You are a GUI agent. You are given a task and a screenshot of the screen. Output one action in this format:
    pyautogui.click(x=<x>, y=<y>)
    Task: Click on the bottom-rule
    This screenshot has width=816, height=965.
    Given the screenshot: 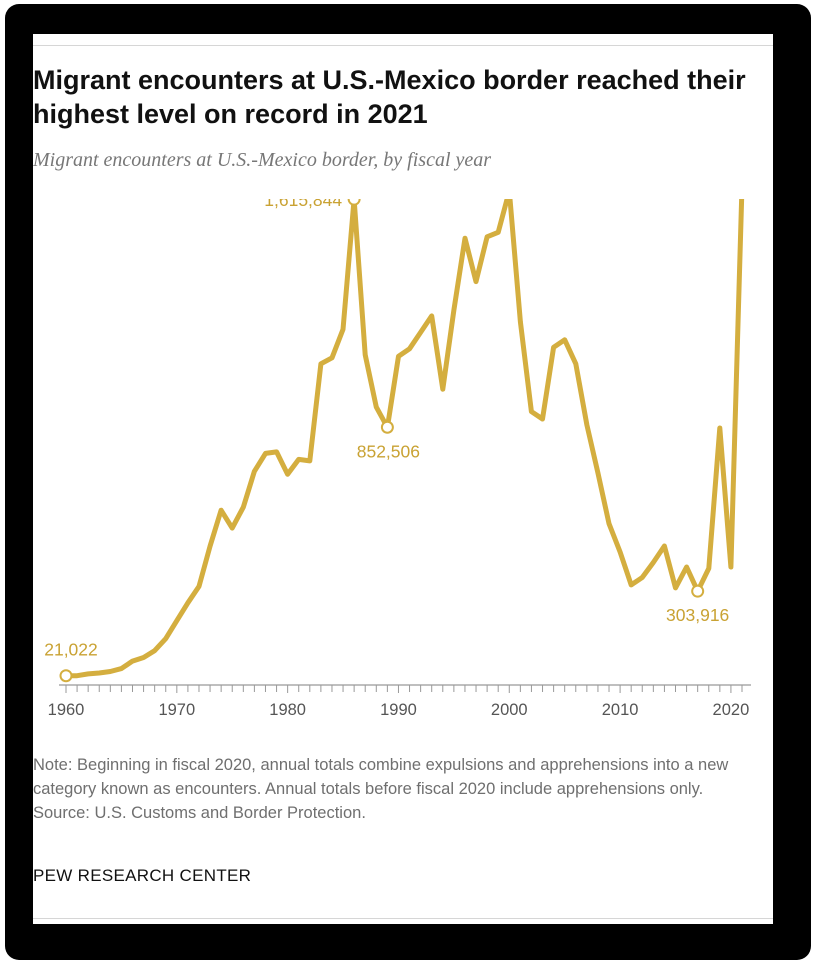 What is the action you would take?
    pyautogui.click(x=403, y=918)
    